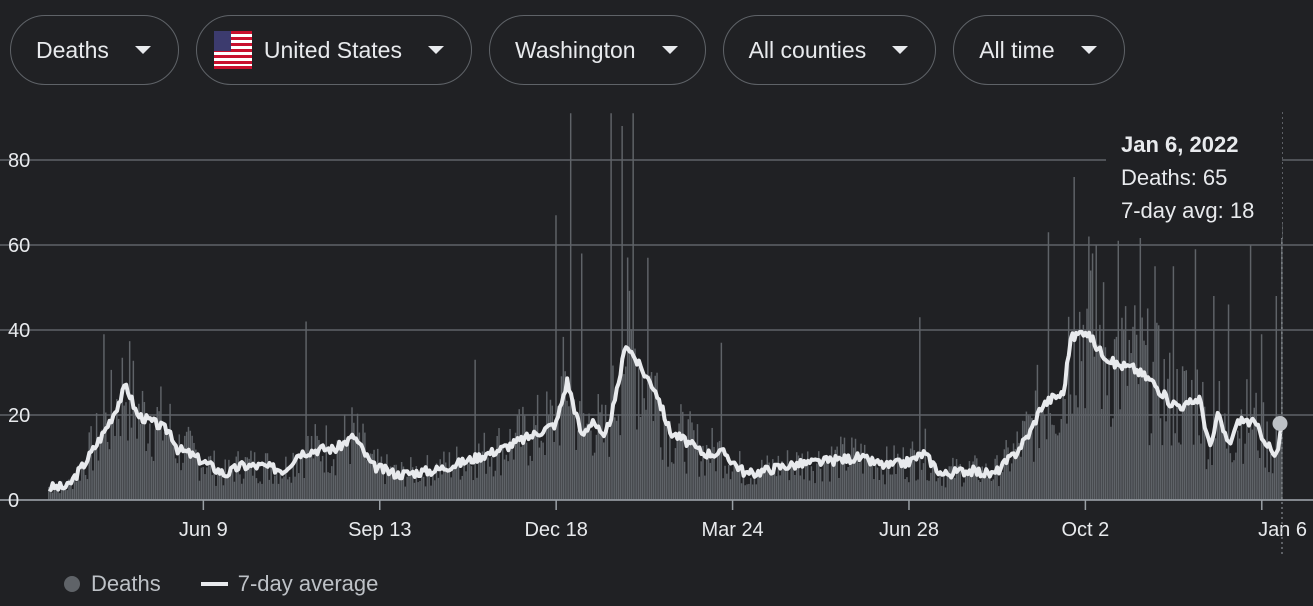 The height and width of the screenshot is (606, 1313). I want to click on country-dropdown: United States, so click(333, 50).